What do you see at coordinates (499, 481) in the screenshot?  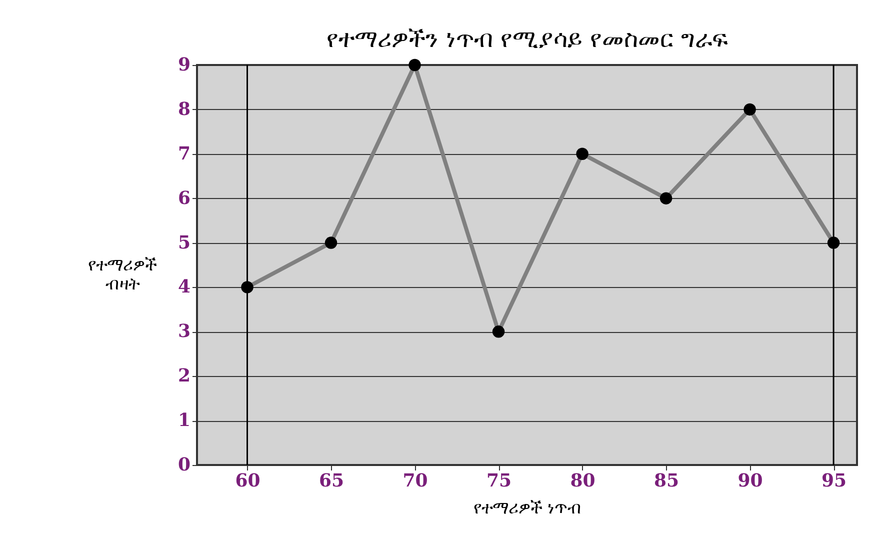 I see `x-tick-label: 75` at bounding box center [499, 481].